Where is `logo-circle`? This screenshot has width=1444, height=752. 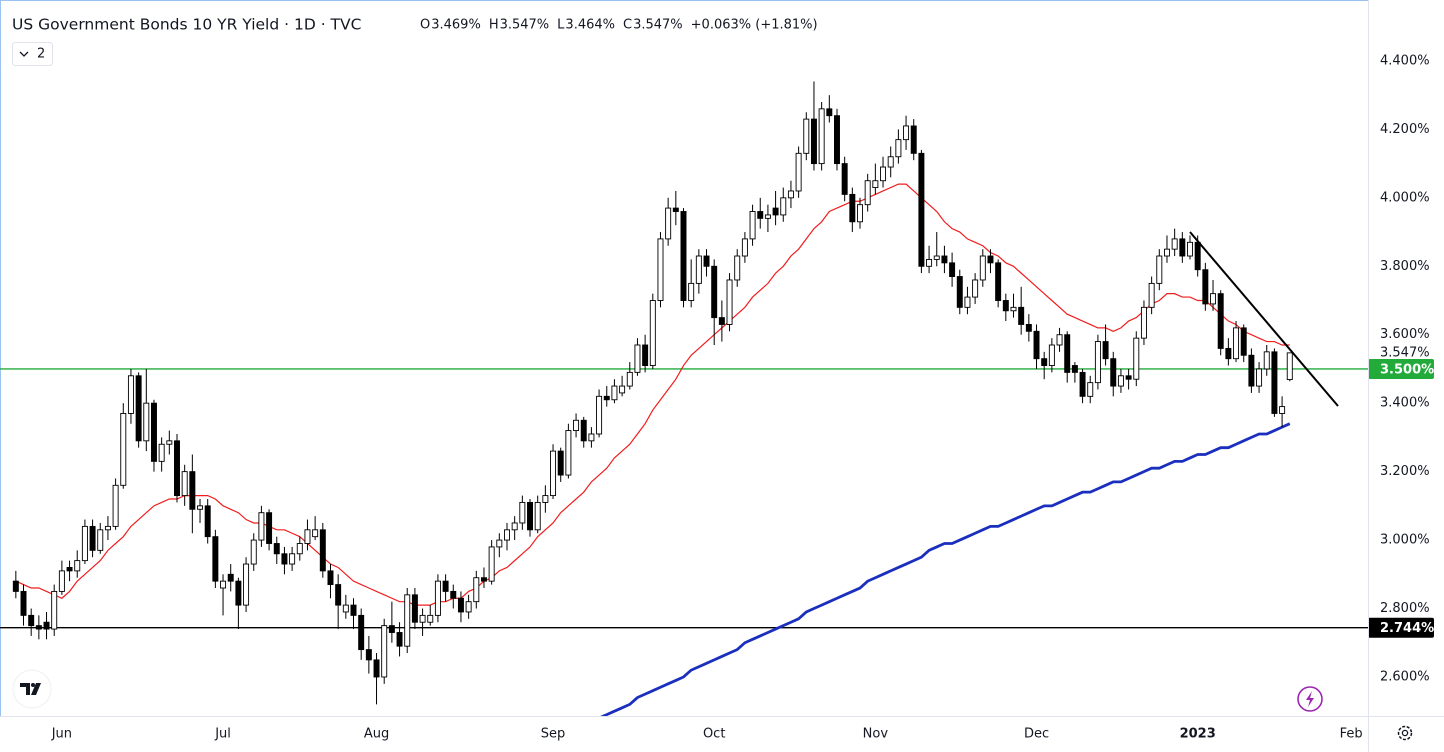
logo-circle is located at coordinates (32, 689).